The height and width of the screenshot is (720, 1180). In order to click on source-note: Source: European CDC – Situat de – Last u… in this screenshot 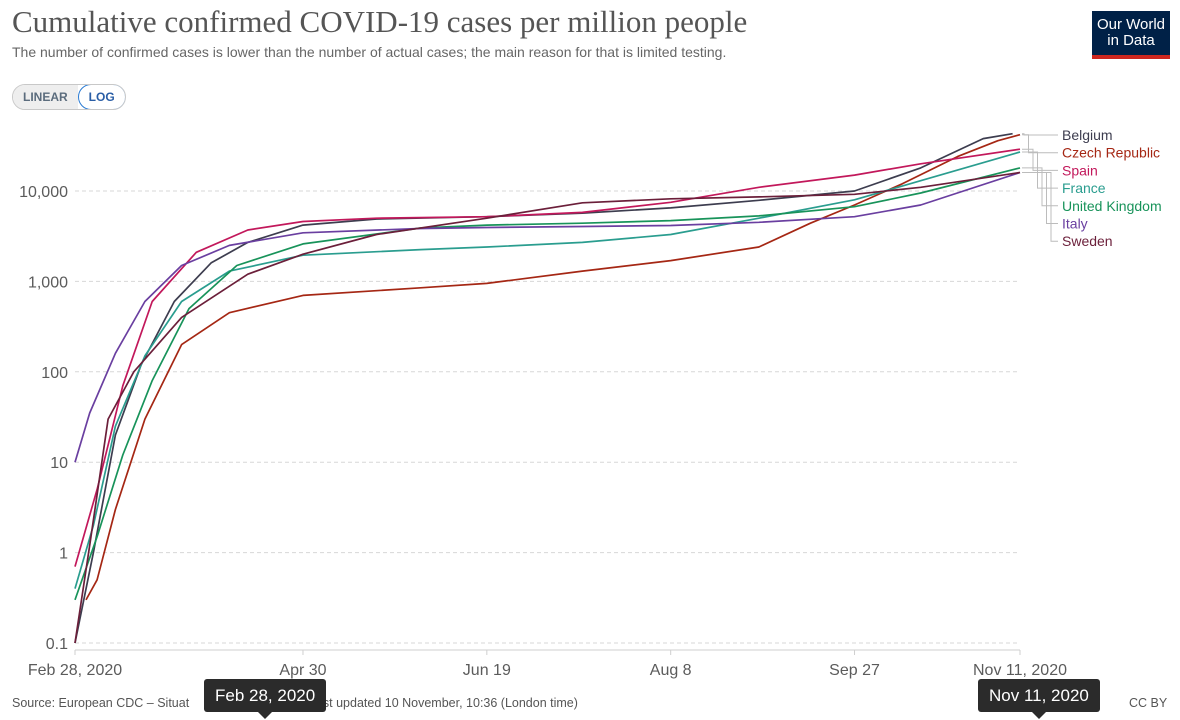, I will do `click(295, 703)`.